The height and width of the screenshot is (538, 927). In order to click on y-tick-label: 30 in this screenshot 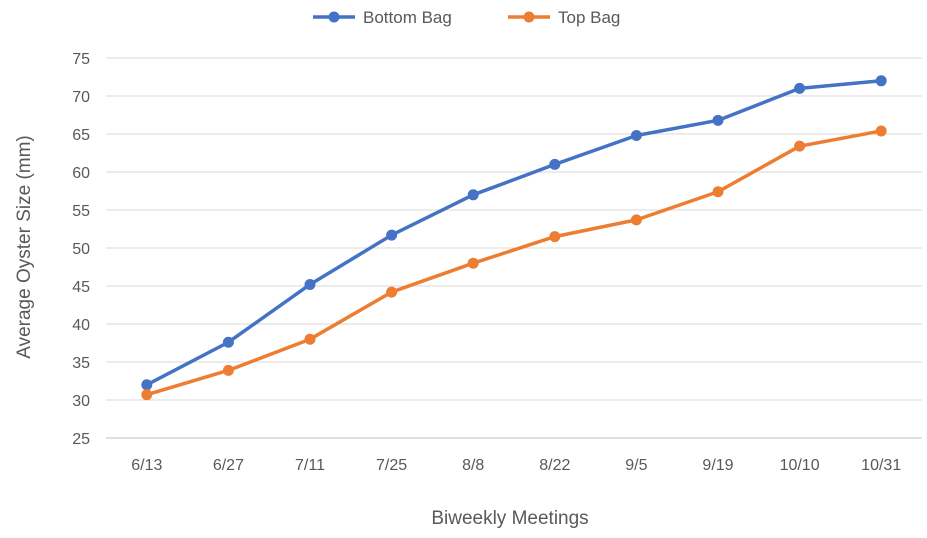, I will do `click(81, 401)`.